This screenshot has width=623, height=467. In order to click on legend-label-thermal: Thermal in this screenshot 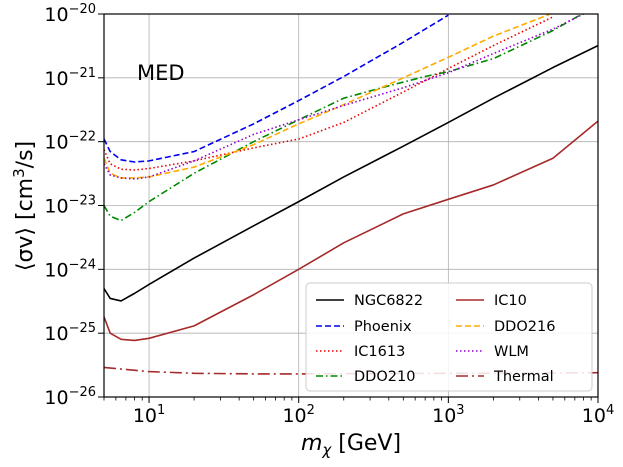, I will do `click(523, 377)`.